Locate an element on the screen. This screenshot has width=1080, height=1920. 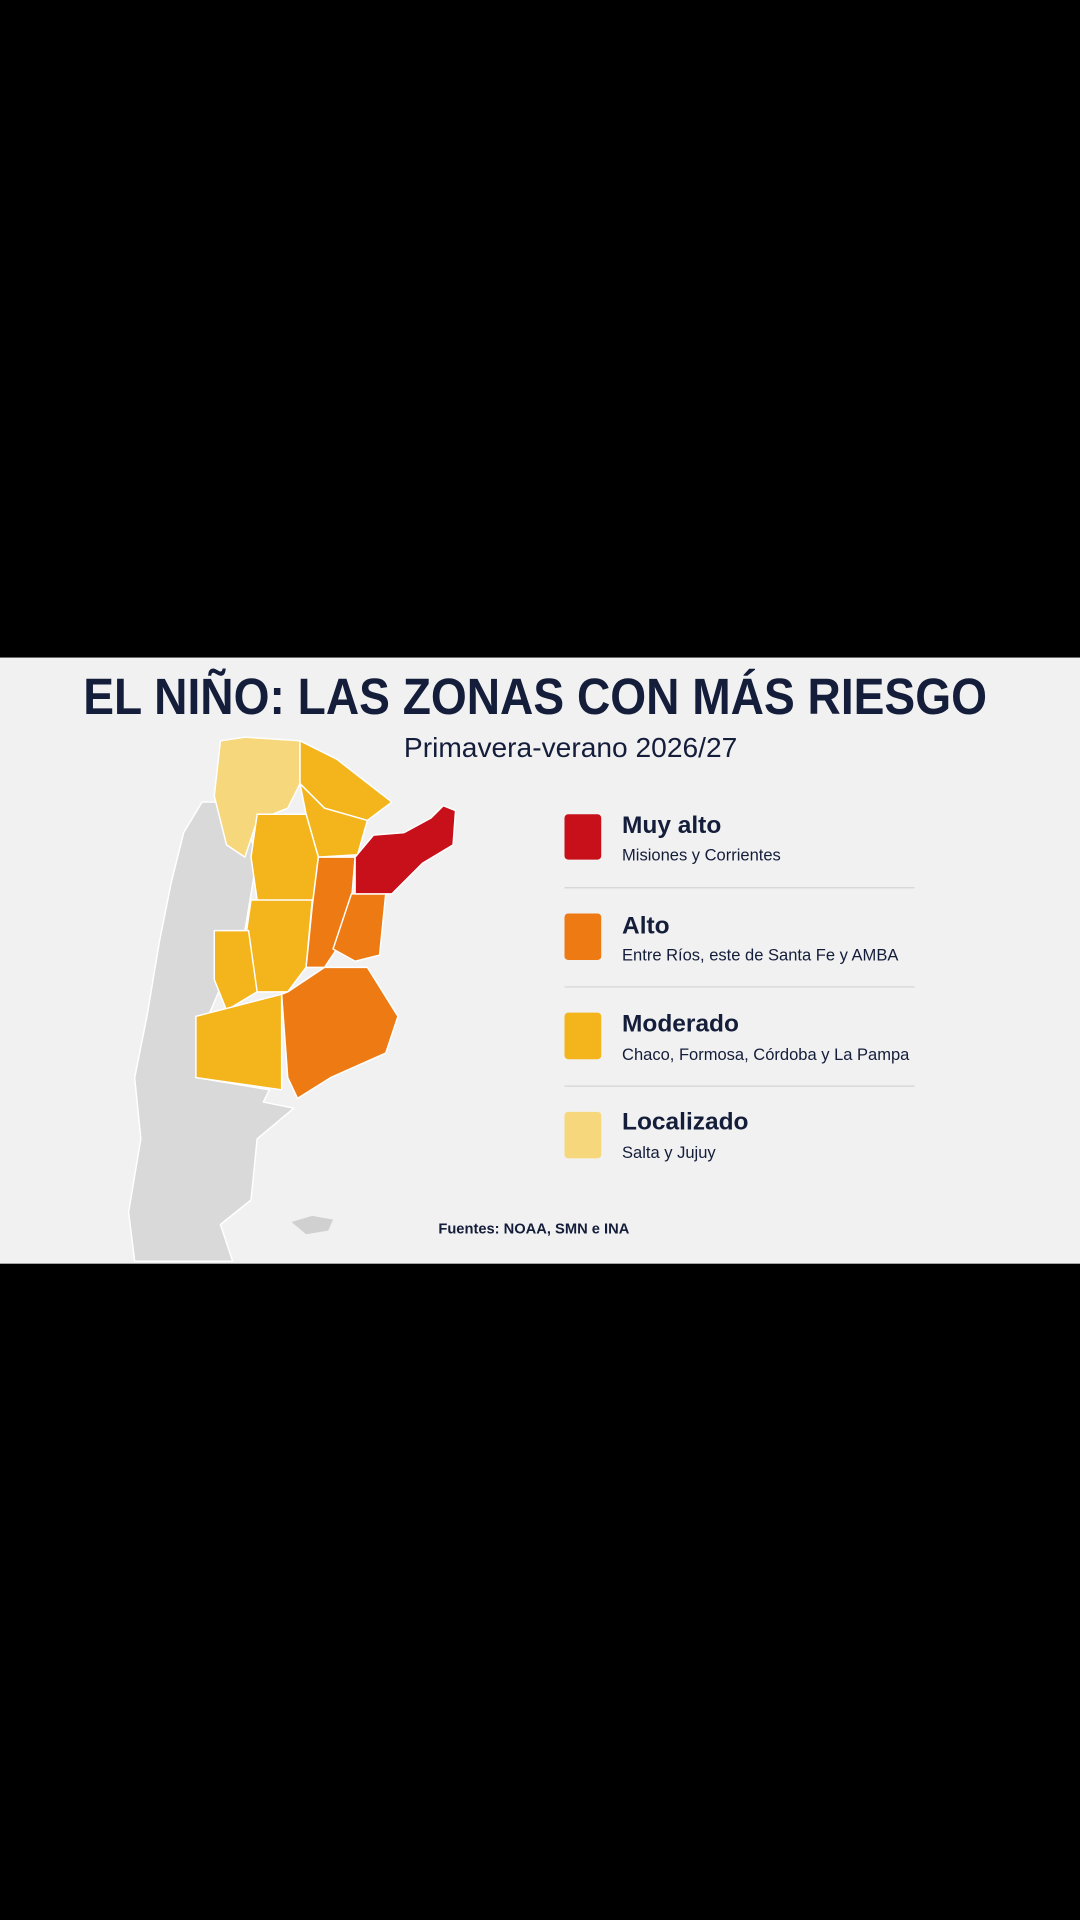
map is located at coordinates (292, 999).